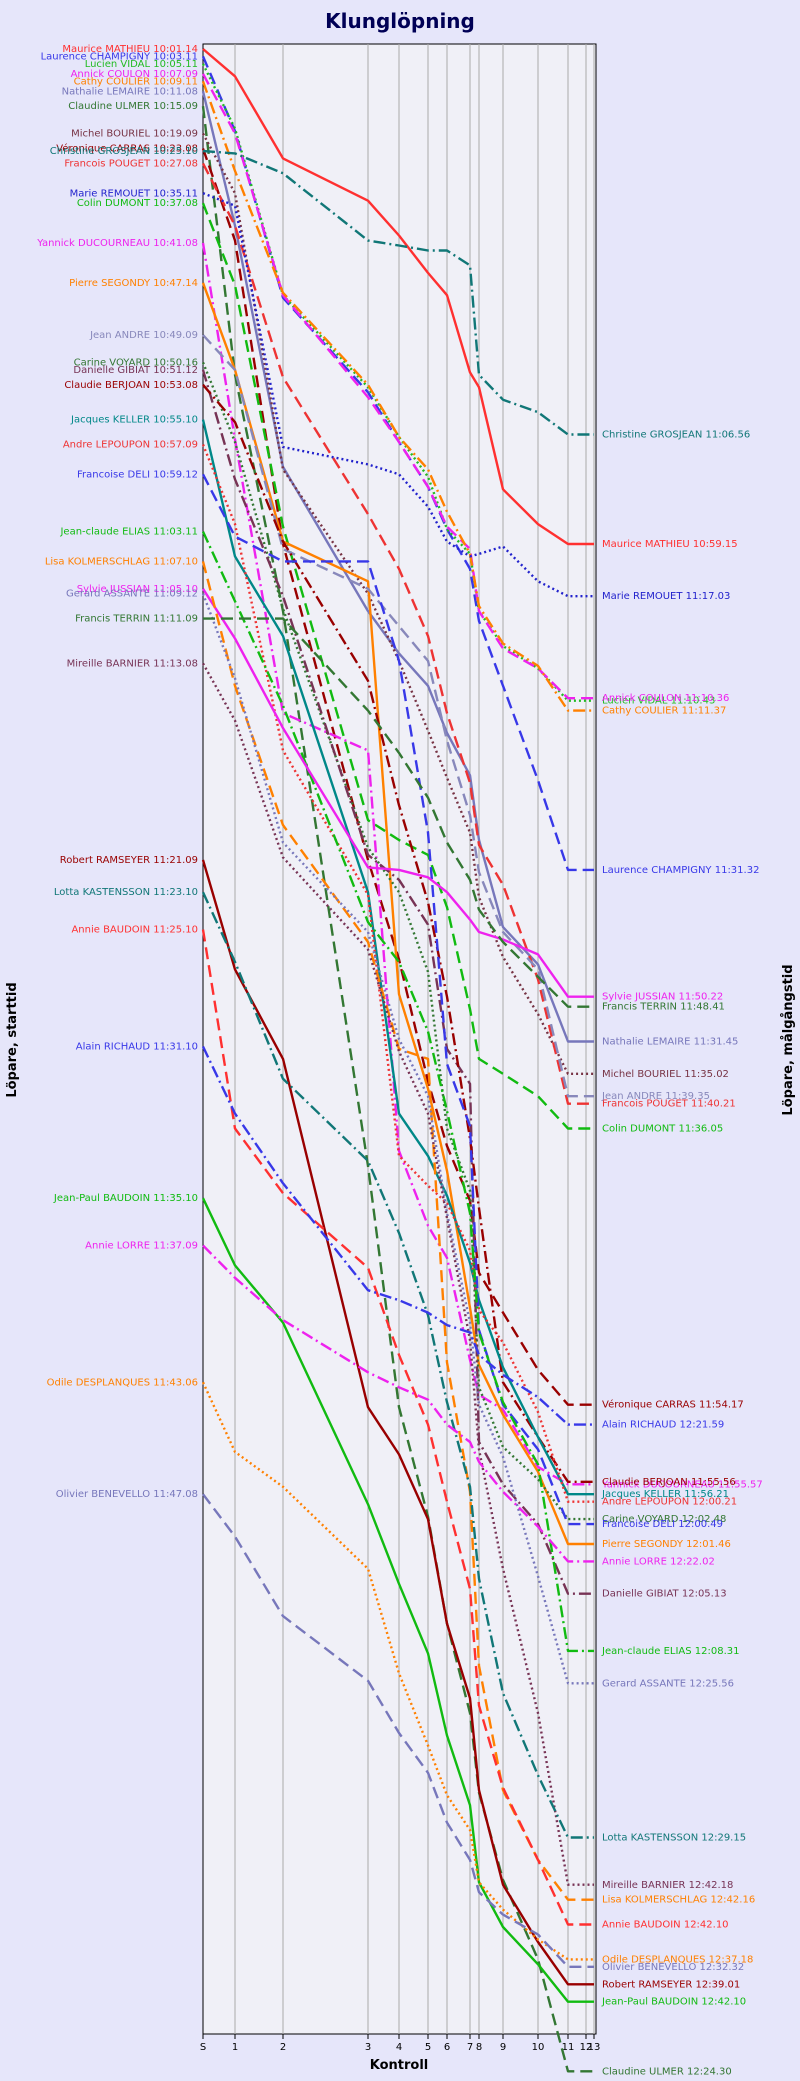 Image resolution: width=800 pixels, height=2081 pixels. What do you see at coordinates (594, 2047) in the screenshot?
I see `x-tick-label: 13` at bounding box center [594, 2047].